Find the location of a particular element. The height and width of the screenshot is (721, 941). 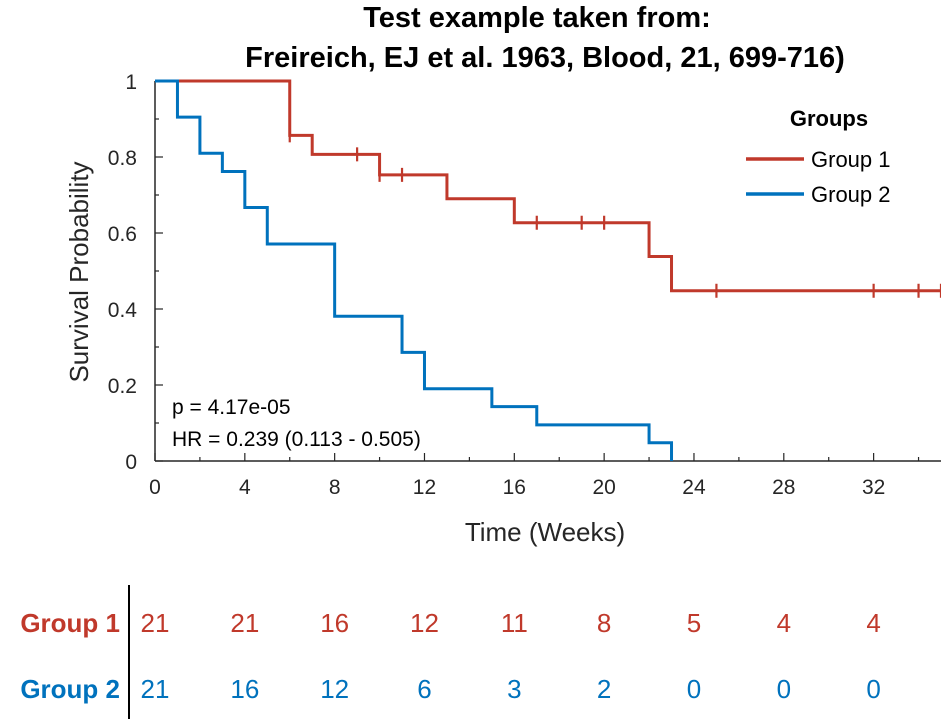

risk-count-group-2: 6 is located at coordinates (424, 689).